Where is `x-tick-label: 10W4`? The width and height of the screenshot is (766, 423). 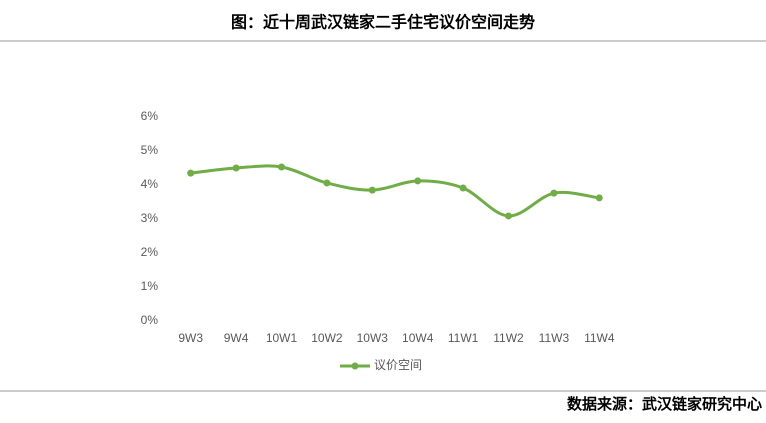
x-tick-label: 10W4 is located at coordinates (418, 338).